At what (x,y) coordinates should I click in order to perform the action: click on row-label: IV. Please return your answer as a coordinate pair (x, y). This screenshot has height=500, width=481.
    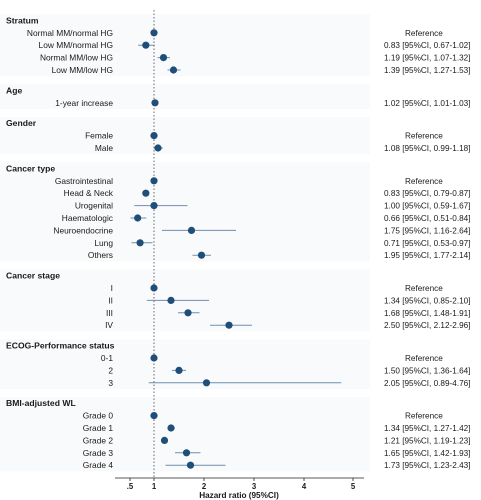
    Looking at the image, I should click on (109, 325).